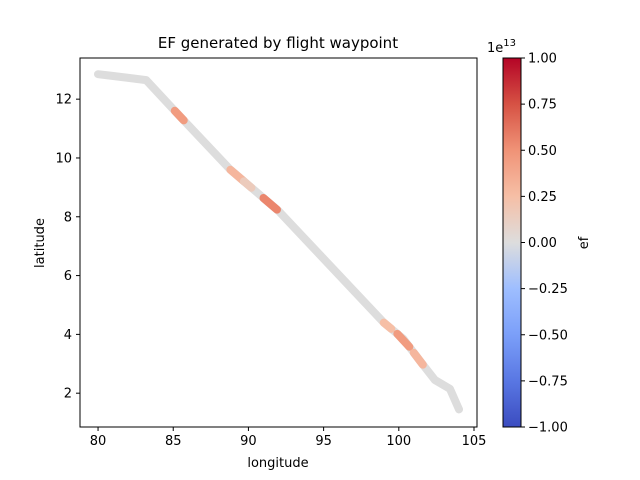 The height and width of the screenshot is (480, 640). Describe the element at coordinates (173, 441) in the screenshot. I see `x-tick-label: 85` at that location.